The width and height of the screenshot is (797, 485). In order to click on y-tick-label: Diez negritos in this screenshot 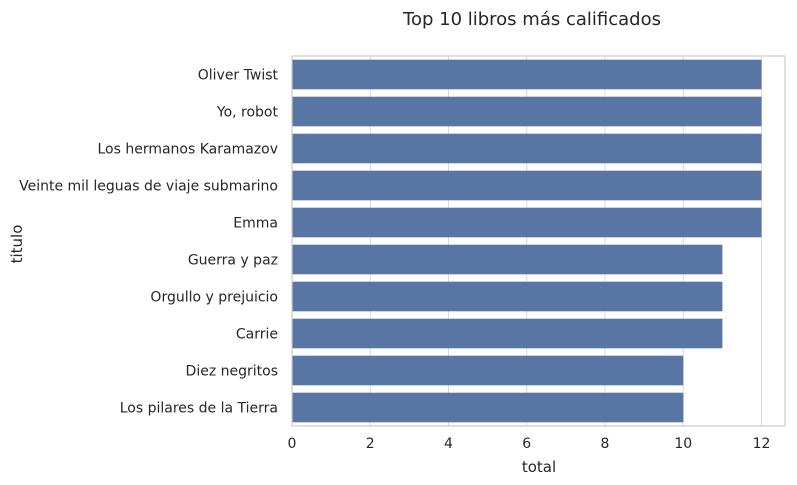, I will do `click(232, 372)`.